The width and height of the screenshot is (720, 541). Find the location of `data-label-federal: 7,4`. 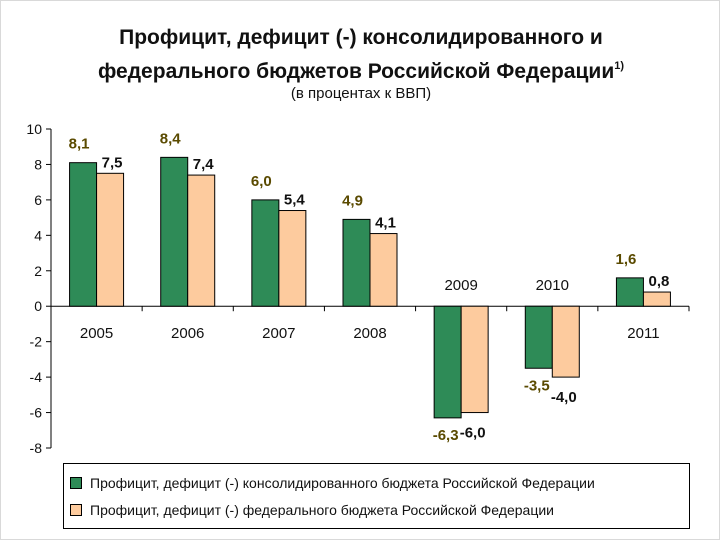

data-label-federal: 7,4 is located at coordinates (204, 164).